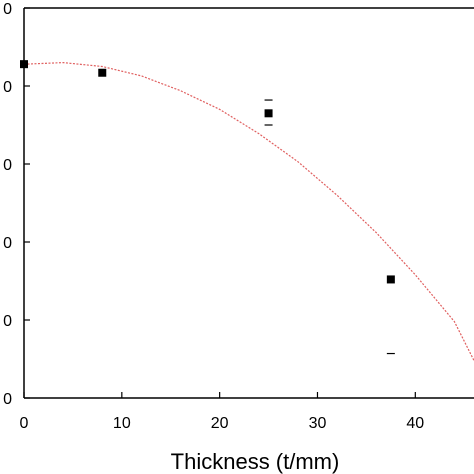 This screenshot has width=474, height=474. What do you see at coordinates (16, 204) in the screenshot?
I see `y-axis-ticks: 0 0 0 0 0 0` at bounding box center [16, 204].